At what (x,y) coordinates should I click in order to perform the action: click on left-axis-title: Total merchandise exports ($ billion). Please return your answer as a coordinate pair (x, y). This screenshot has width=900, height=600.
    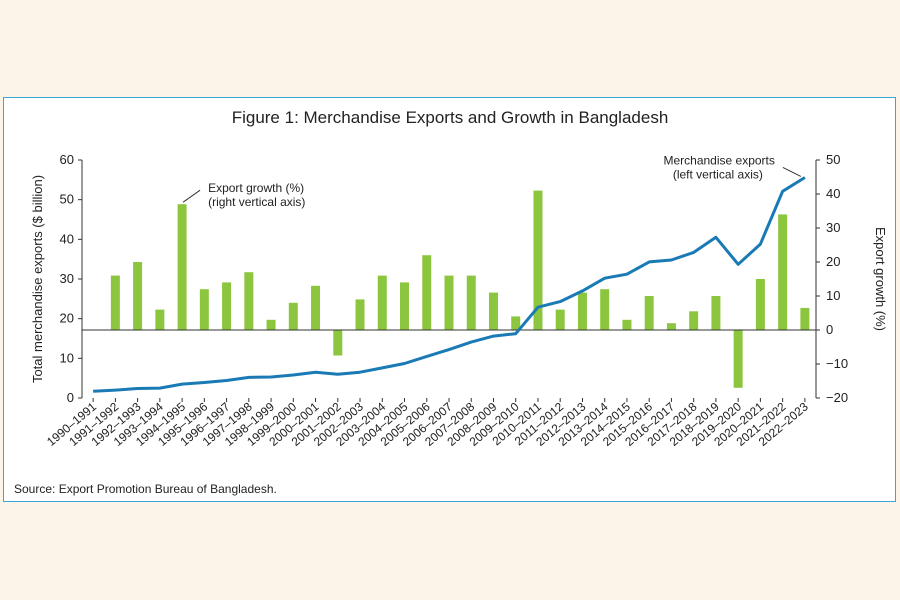
    Looking at the image, I should click on (37, 279).